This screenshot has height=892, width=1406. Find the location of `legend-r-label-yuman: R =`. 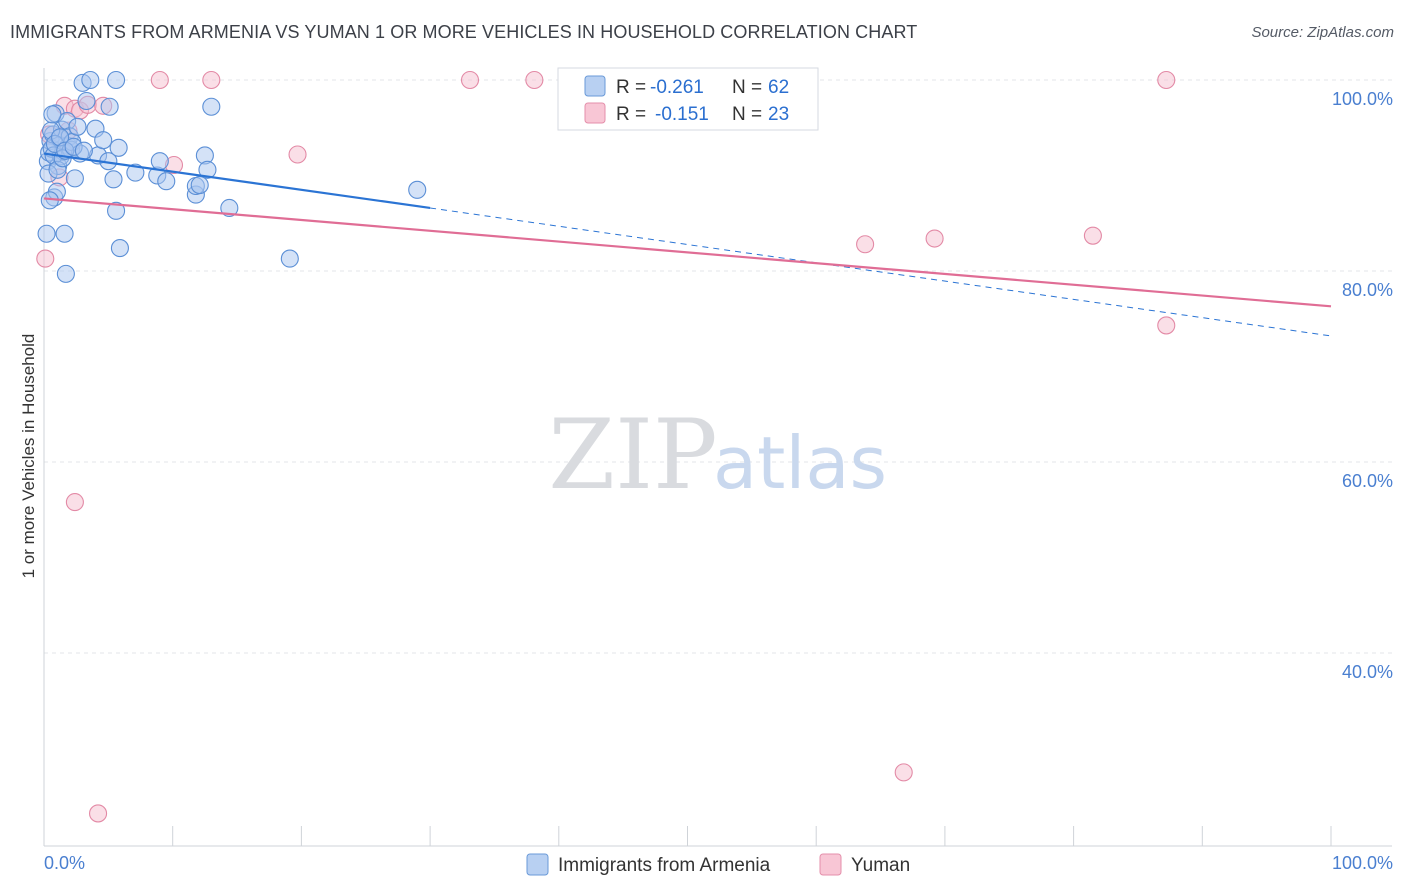

legend-r-label-yuman: R = is located at coordinates (631, 114).